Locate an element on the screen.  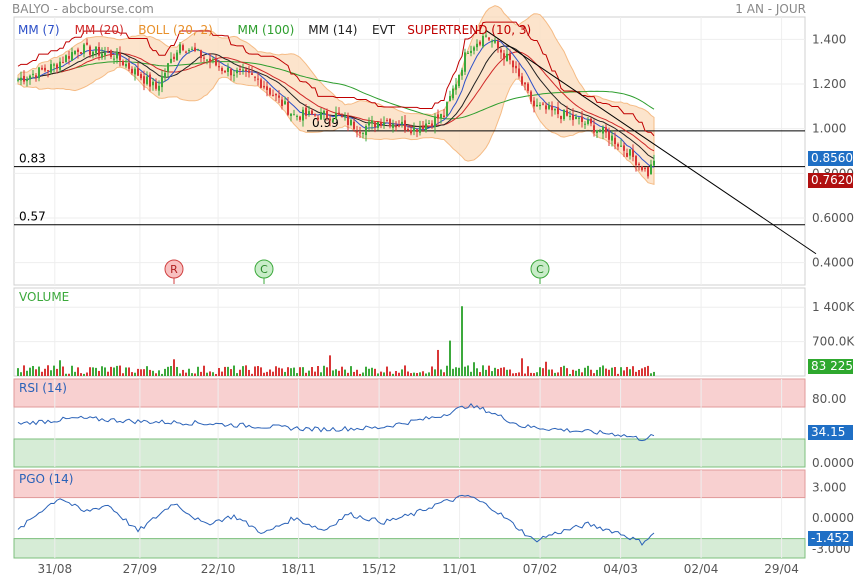
legend-supertrend: SUPERTREND (10, 3) is located at coordinates (469, 30).